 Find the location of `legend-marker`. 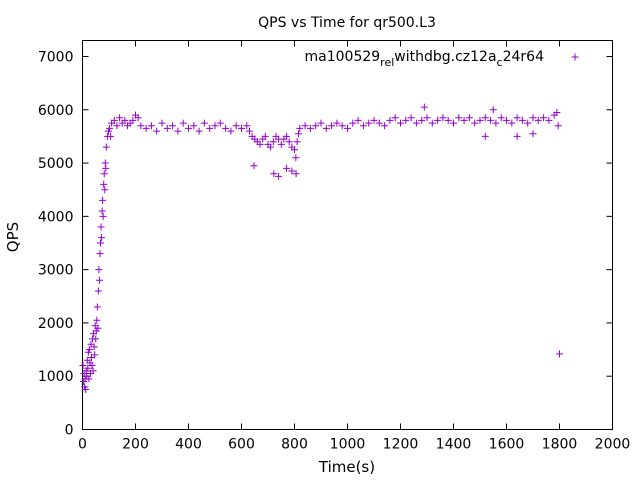

legend-marker is located at coordinates (575, 57).